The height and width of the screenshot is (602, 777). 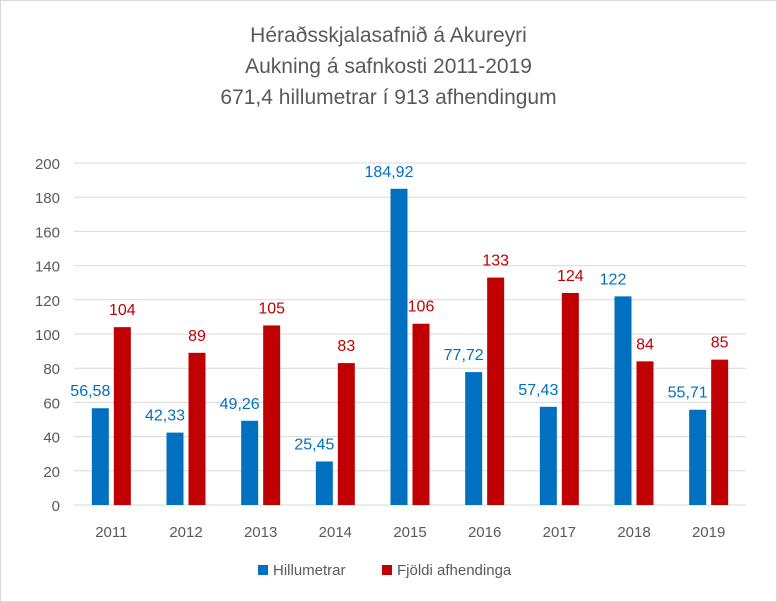 What do you see at coordinates (388, 97) in the screenshot?
I see `chart-title-line-3: 671,4 hillumetrar í 913 afhendingum` at bounding box center [388, 97].